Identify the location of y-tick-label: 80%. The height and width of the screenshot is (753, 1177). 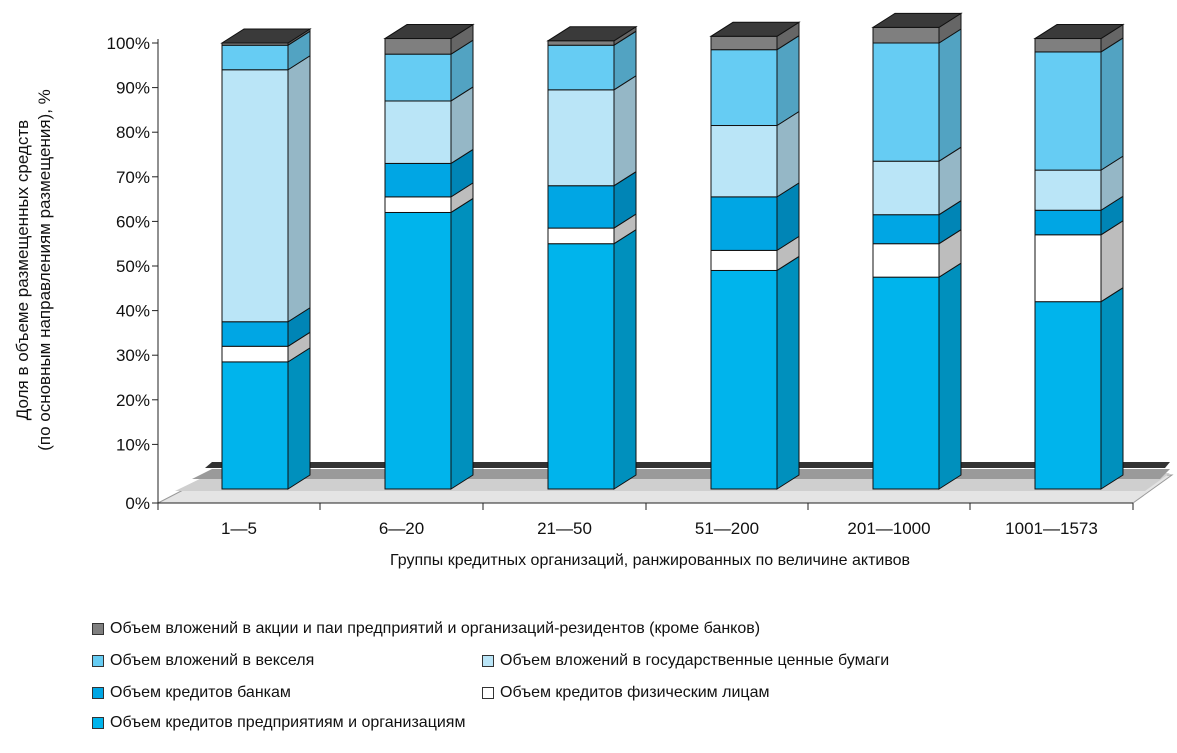
(133, 132).